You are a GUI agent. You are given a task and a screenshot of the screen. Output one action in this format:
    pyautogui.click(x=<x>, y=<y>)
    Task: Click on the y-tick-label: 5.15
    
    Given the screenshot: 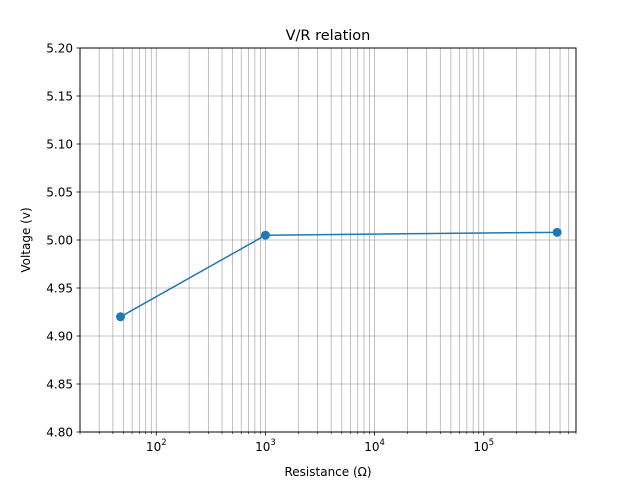 What is the action you would take?
    pyautogui.click(x=59, y=96)
    